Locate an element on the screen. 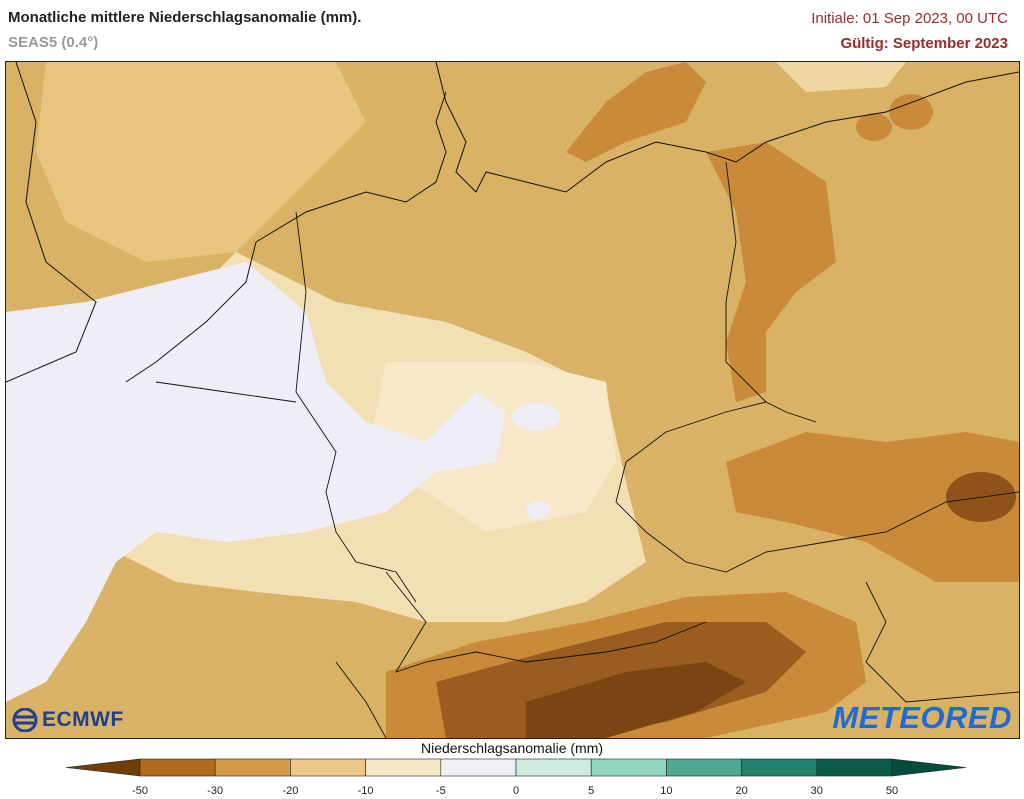 Image resolution: width=1024 pixels, height=799 pixels. colorbar is located at coordinates (516, 767).